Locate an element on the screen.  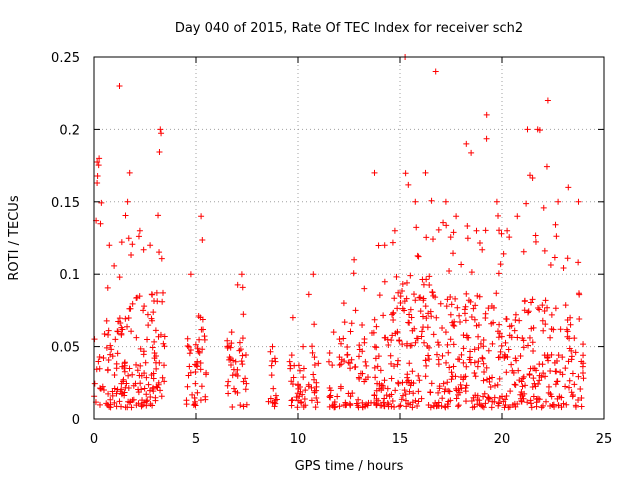
x-tick-label: 0 is located at coordinates (94, 439).